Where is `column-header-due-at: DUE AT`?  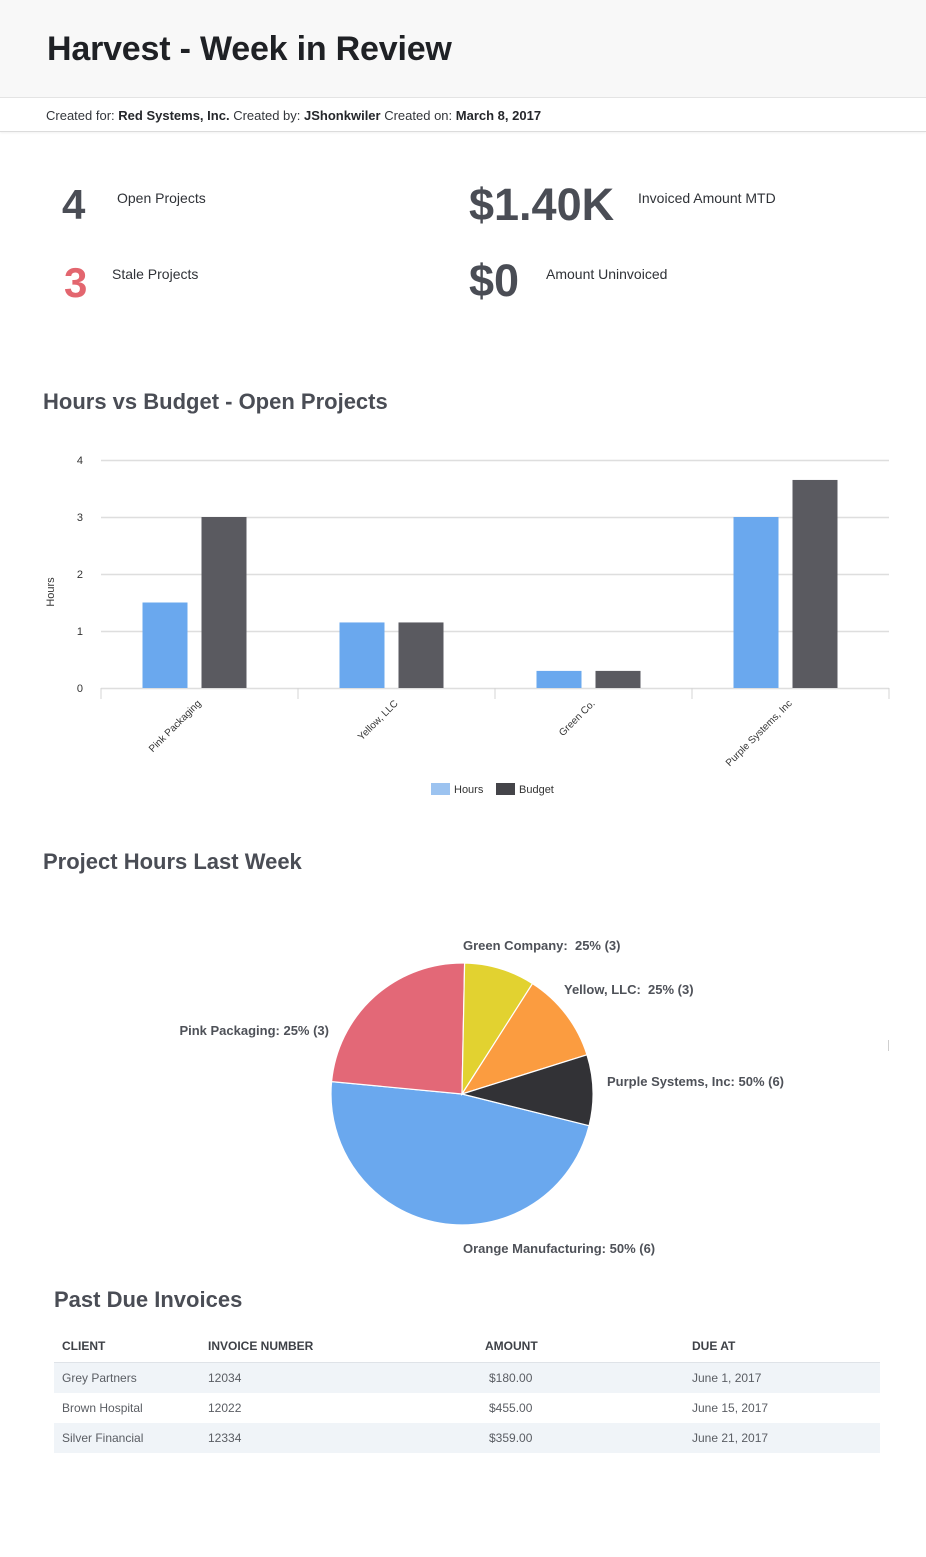
column-header-due-at: DUE AT is located at coordinates (714, 1346).